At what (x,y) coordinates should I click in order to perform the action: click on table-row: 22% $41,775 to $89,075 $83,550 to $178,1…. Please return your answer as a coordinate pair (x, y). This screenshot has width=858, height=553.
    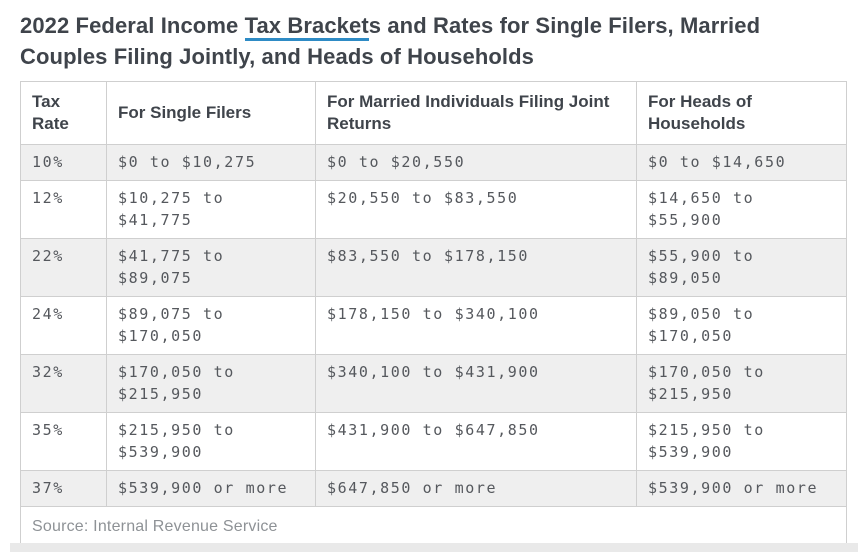
    Looking at the image, I should click on (433, 267).